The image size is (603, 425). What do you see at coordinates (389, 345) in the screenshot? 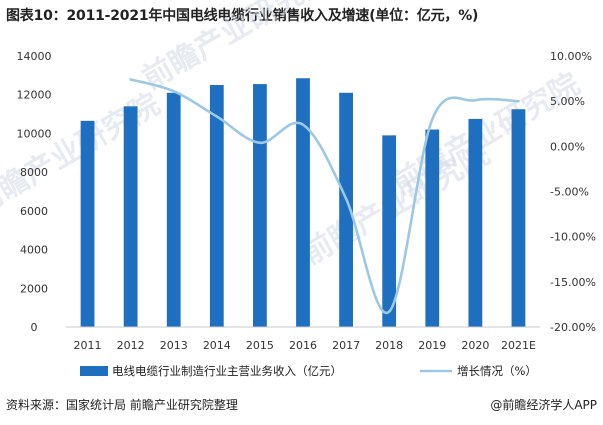
I see `x-tick-label: 2018` at bounding box center [389, 345].